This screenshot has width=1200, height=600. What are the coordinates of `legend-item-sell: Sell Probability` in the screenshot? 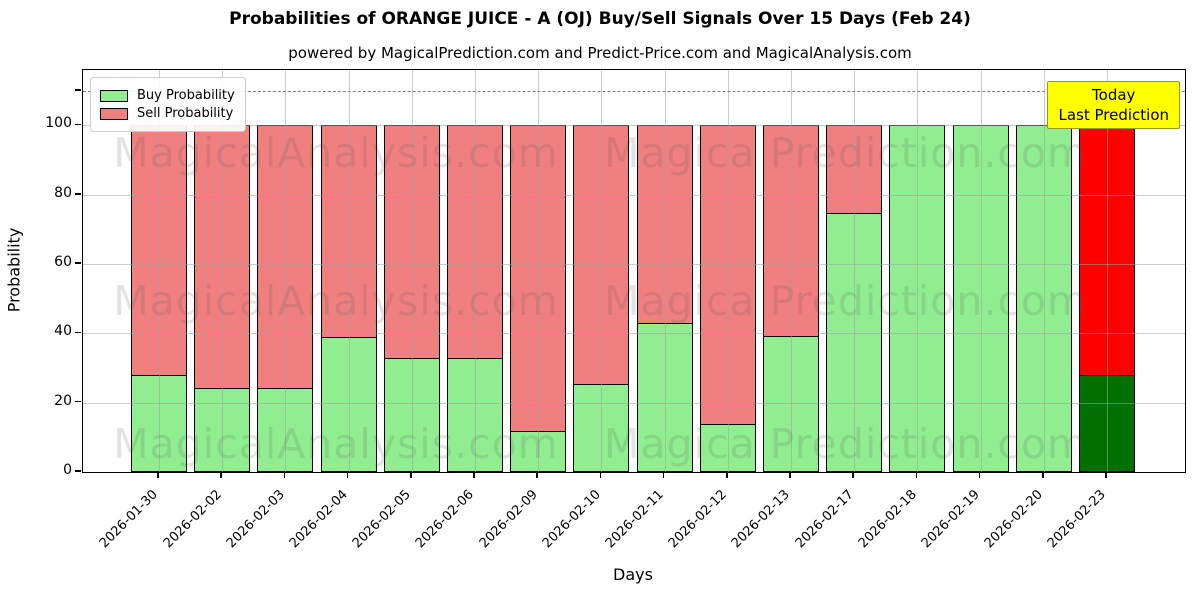 It's located at (167, 113).